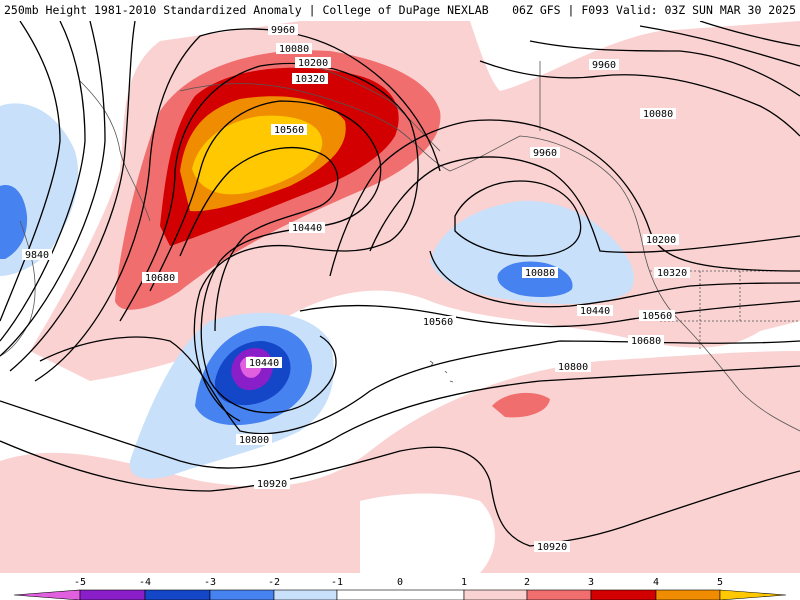  I want to click on colorbar-tick: 0, so click(400, 582).